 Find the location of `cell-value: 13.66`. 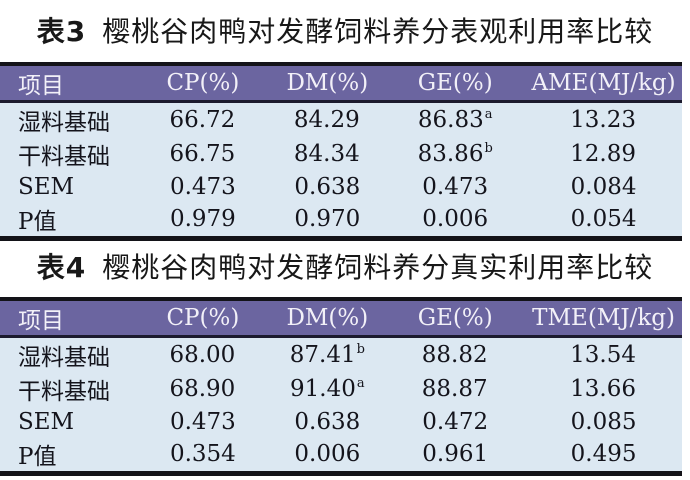

cell-value: 13.66 is located at coordinates (603, 389).